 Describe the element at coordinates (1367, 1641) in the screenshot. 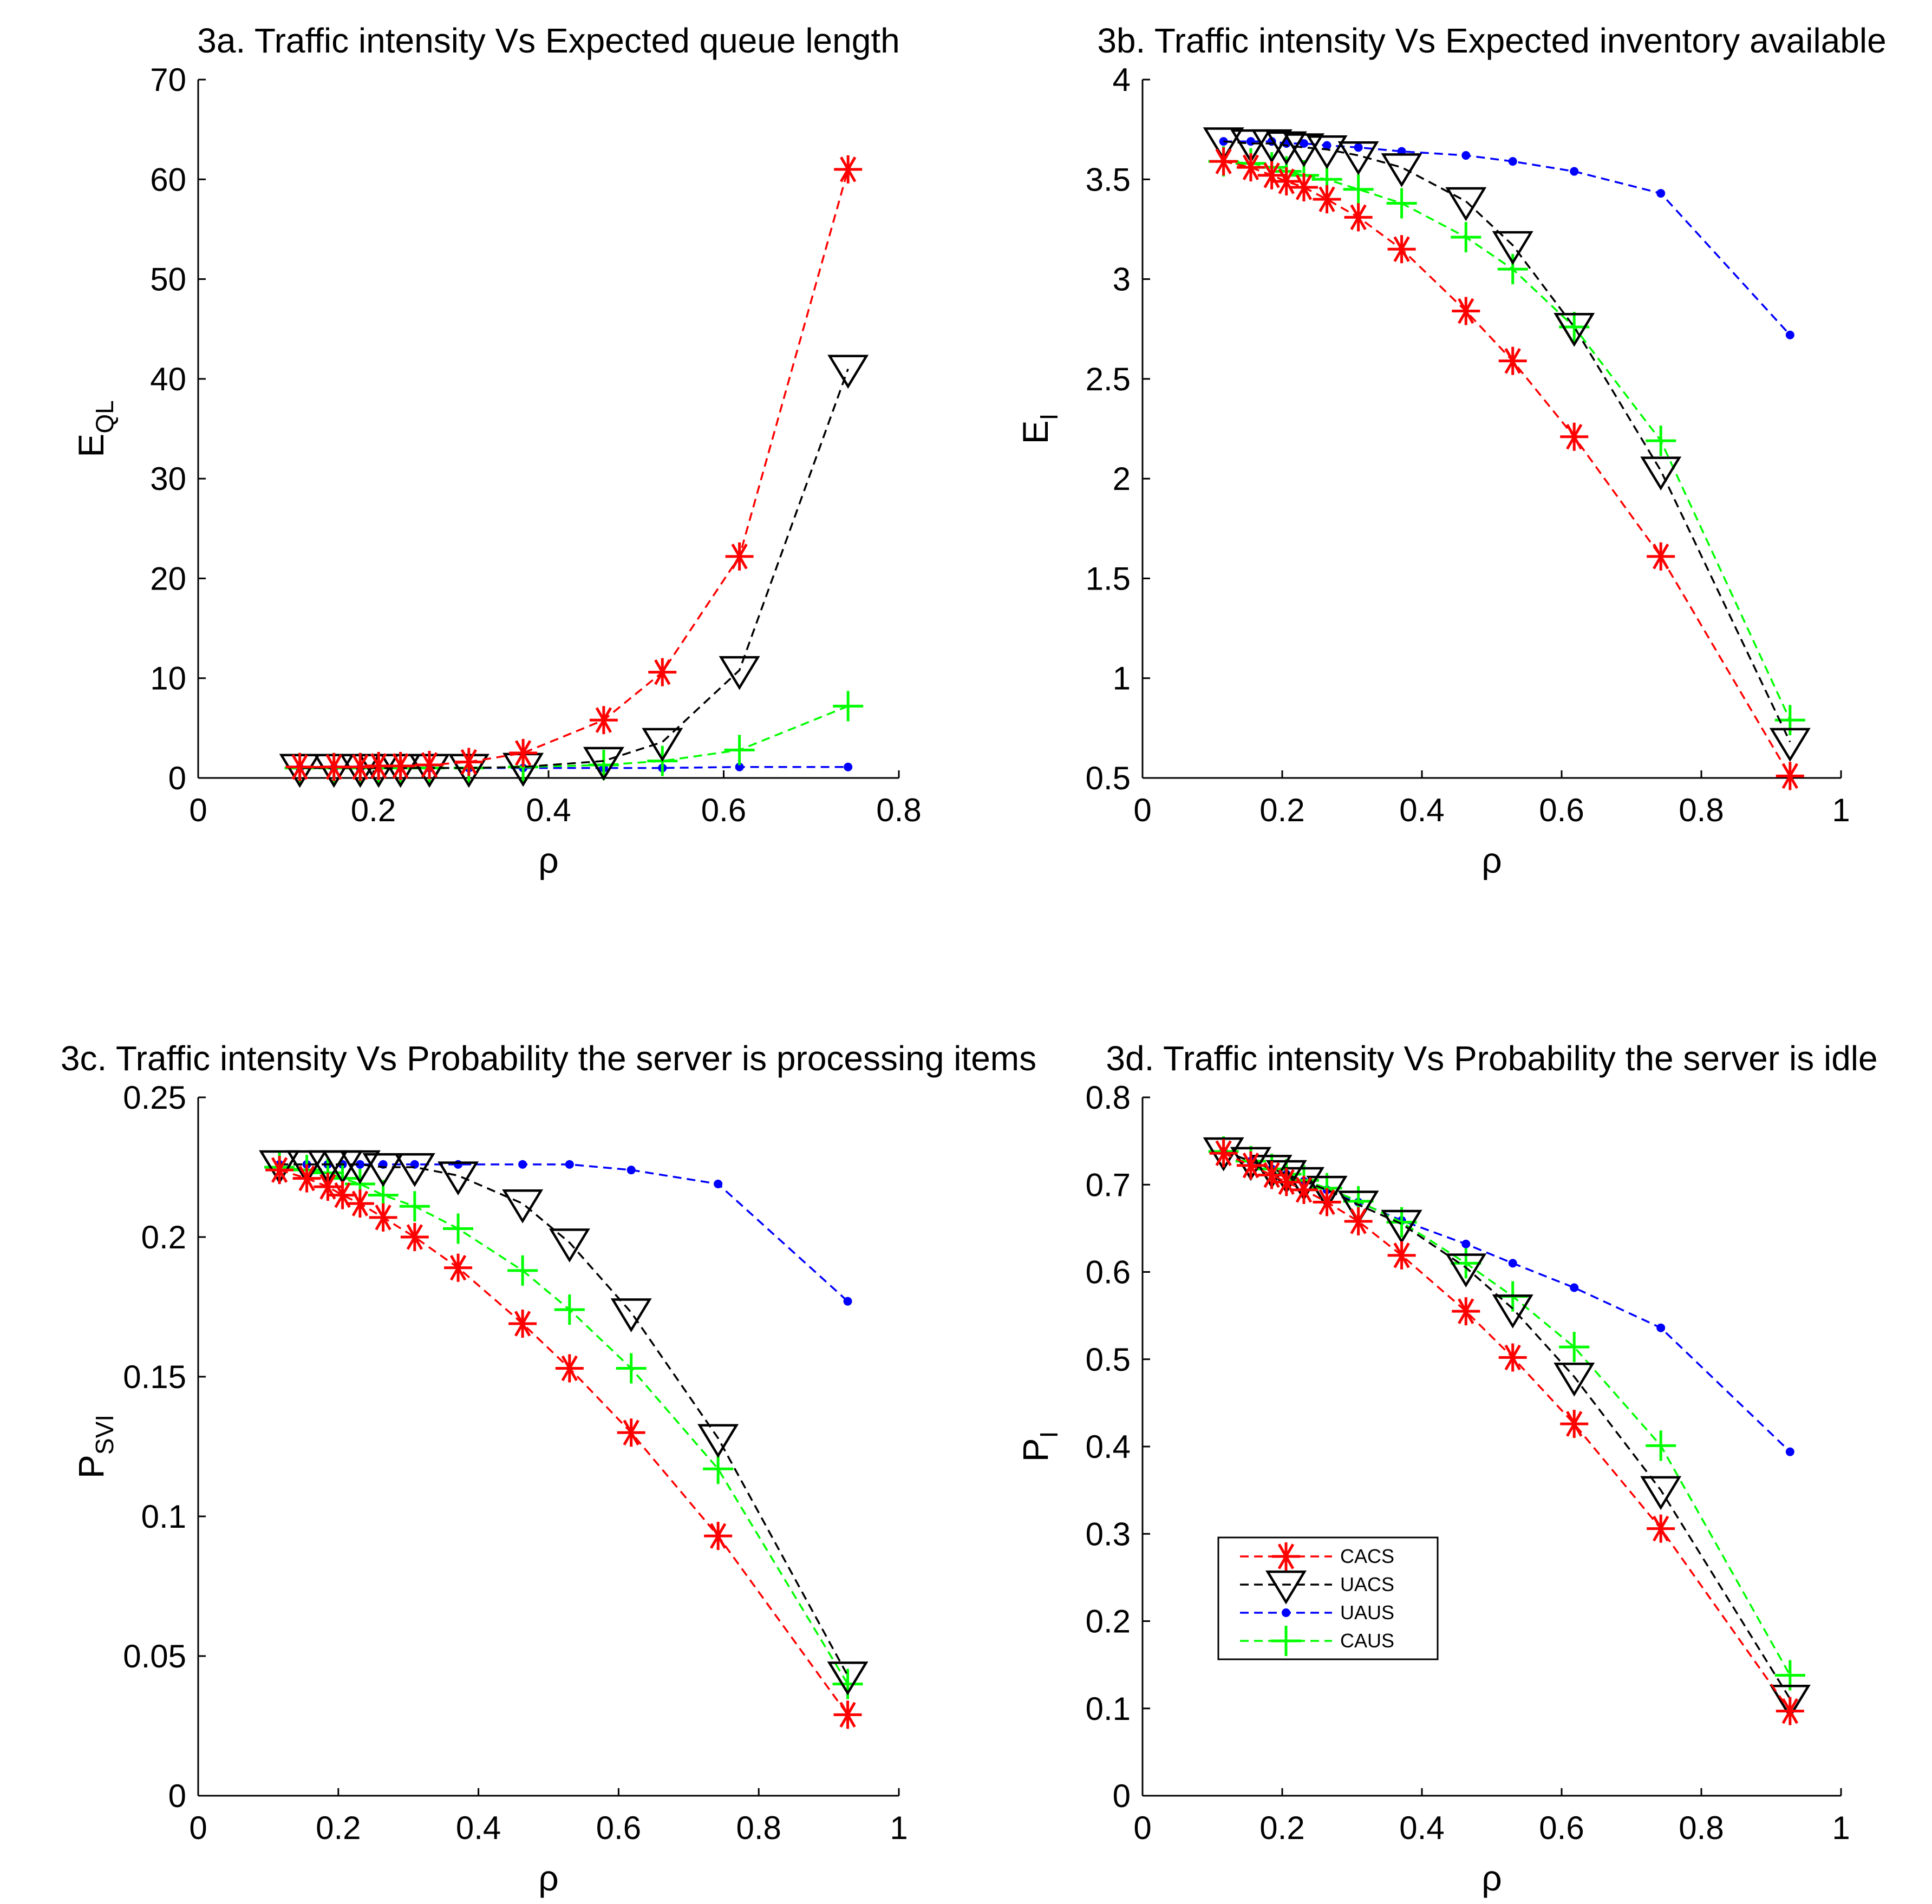

I see `legend-label: CAUS` at that location.